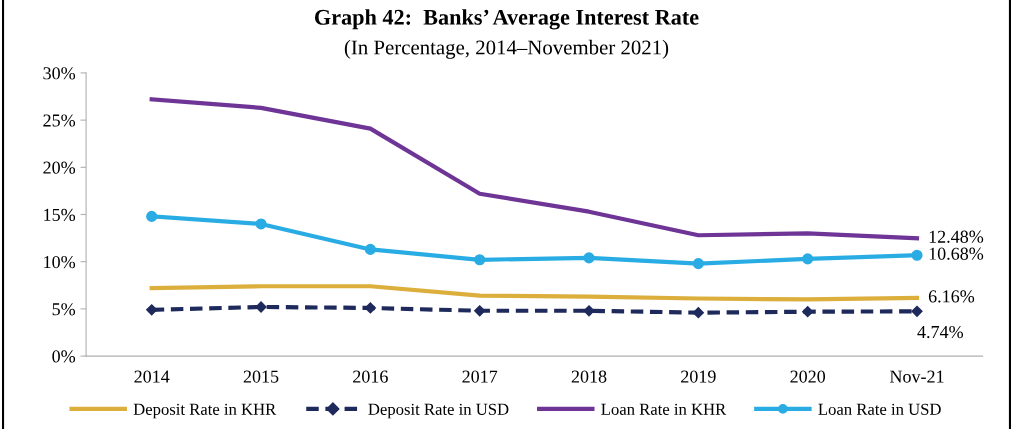 Image resolution: width=1013 pixels, height=429 pixels. Describe the element at coordinates (60, 262) in the screenshot. I see `y-tick-label: 10%` at that location.